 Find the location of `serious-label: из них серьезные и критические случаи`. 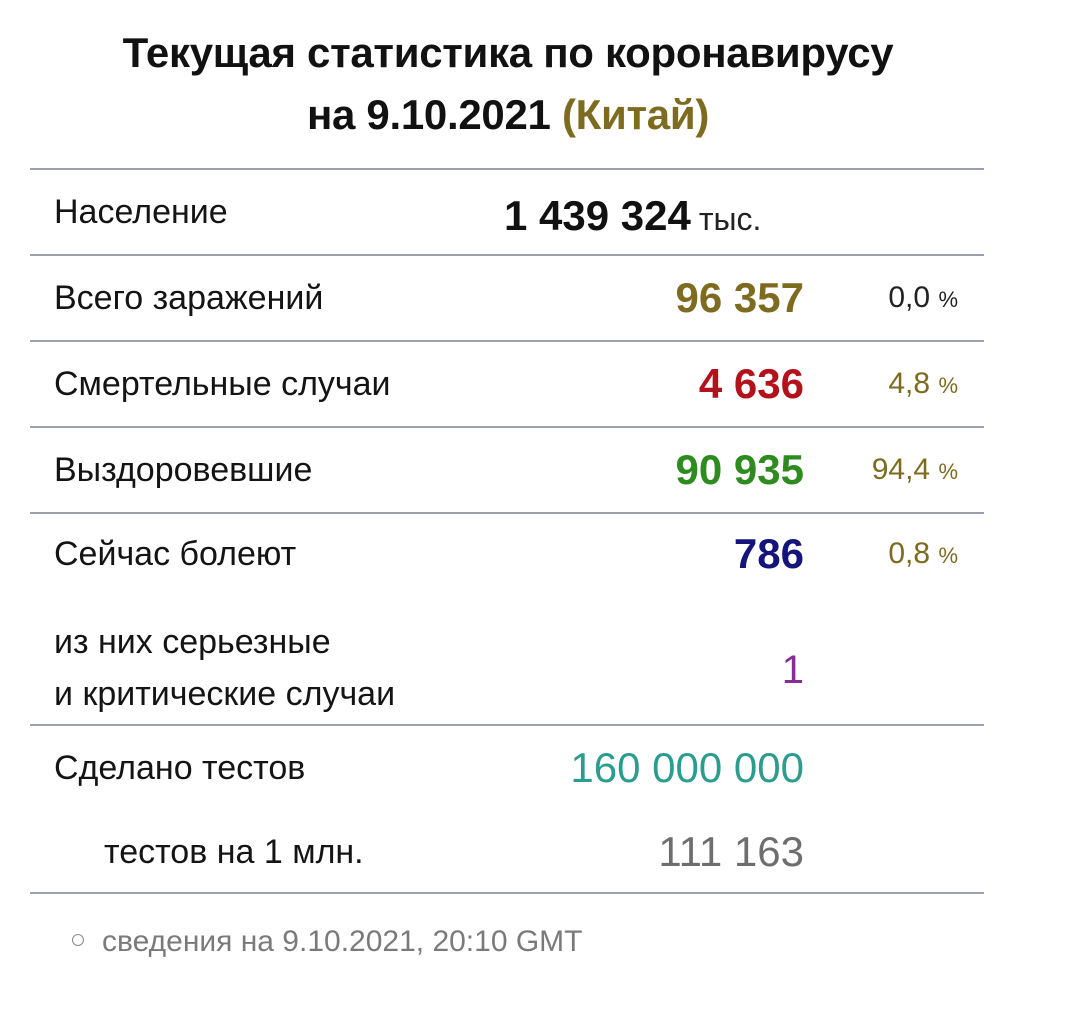

serious-label: из них серьезные и критические случаи is located at coordinates (224, 668).